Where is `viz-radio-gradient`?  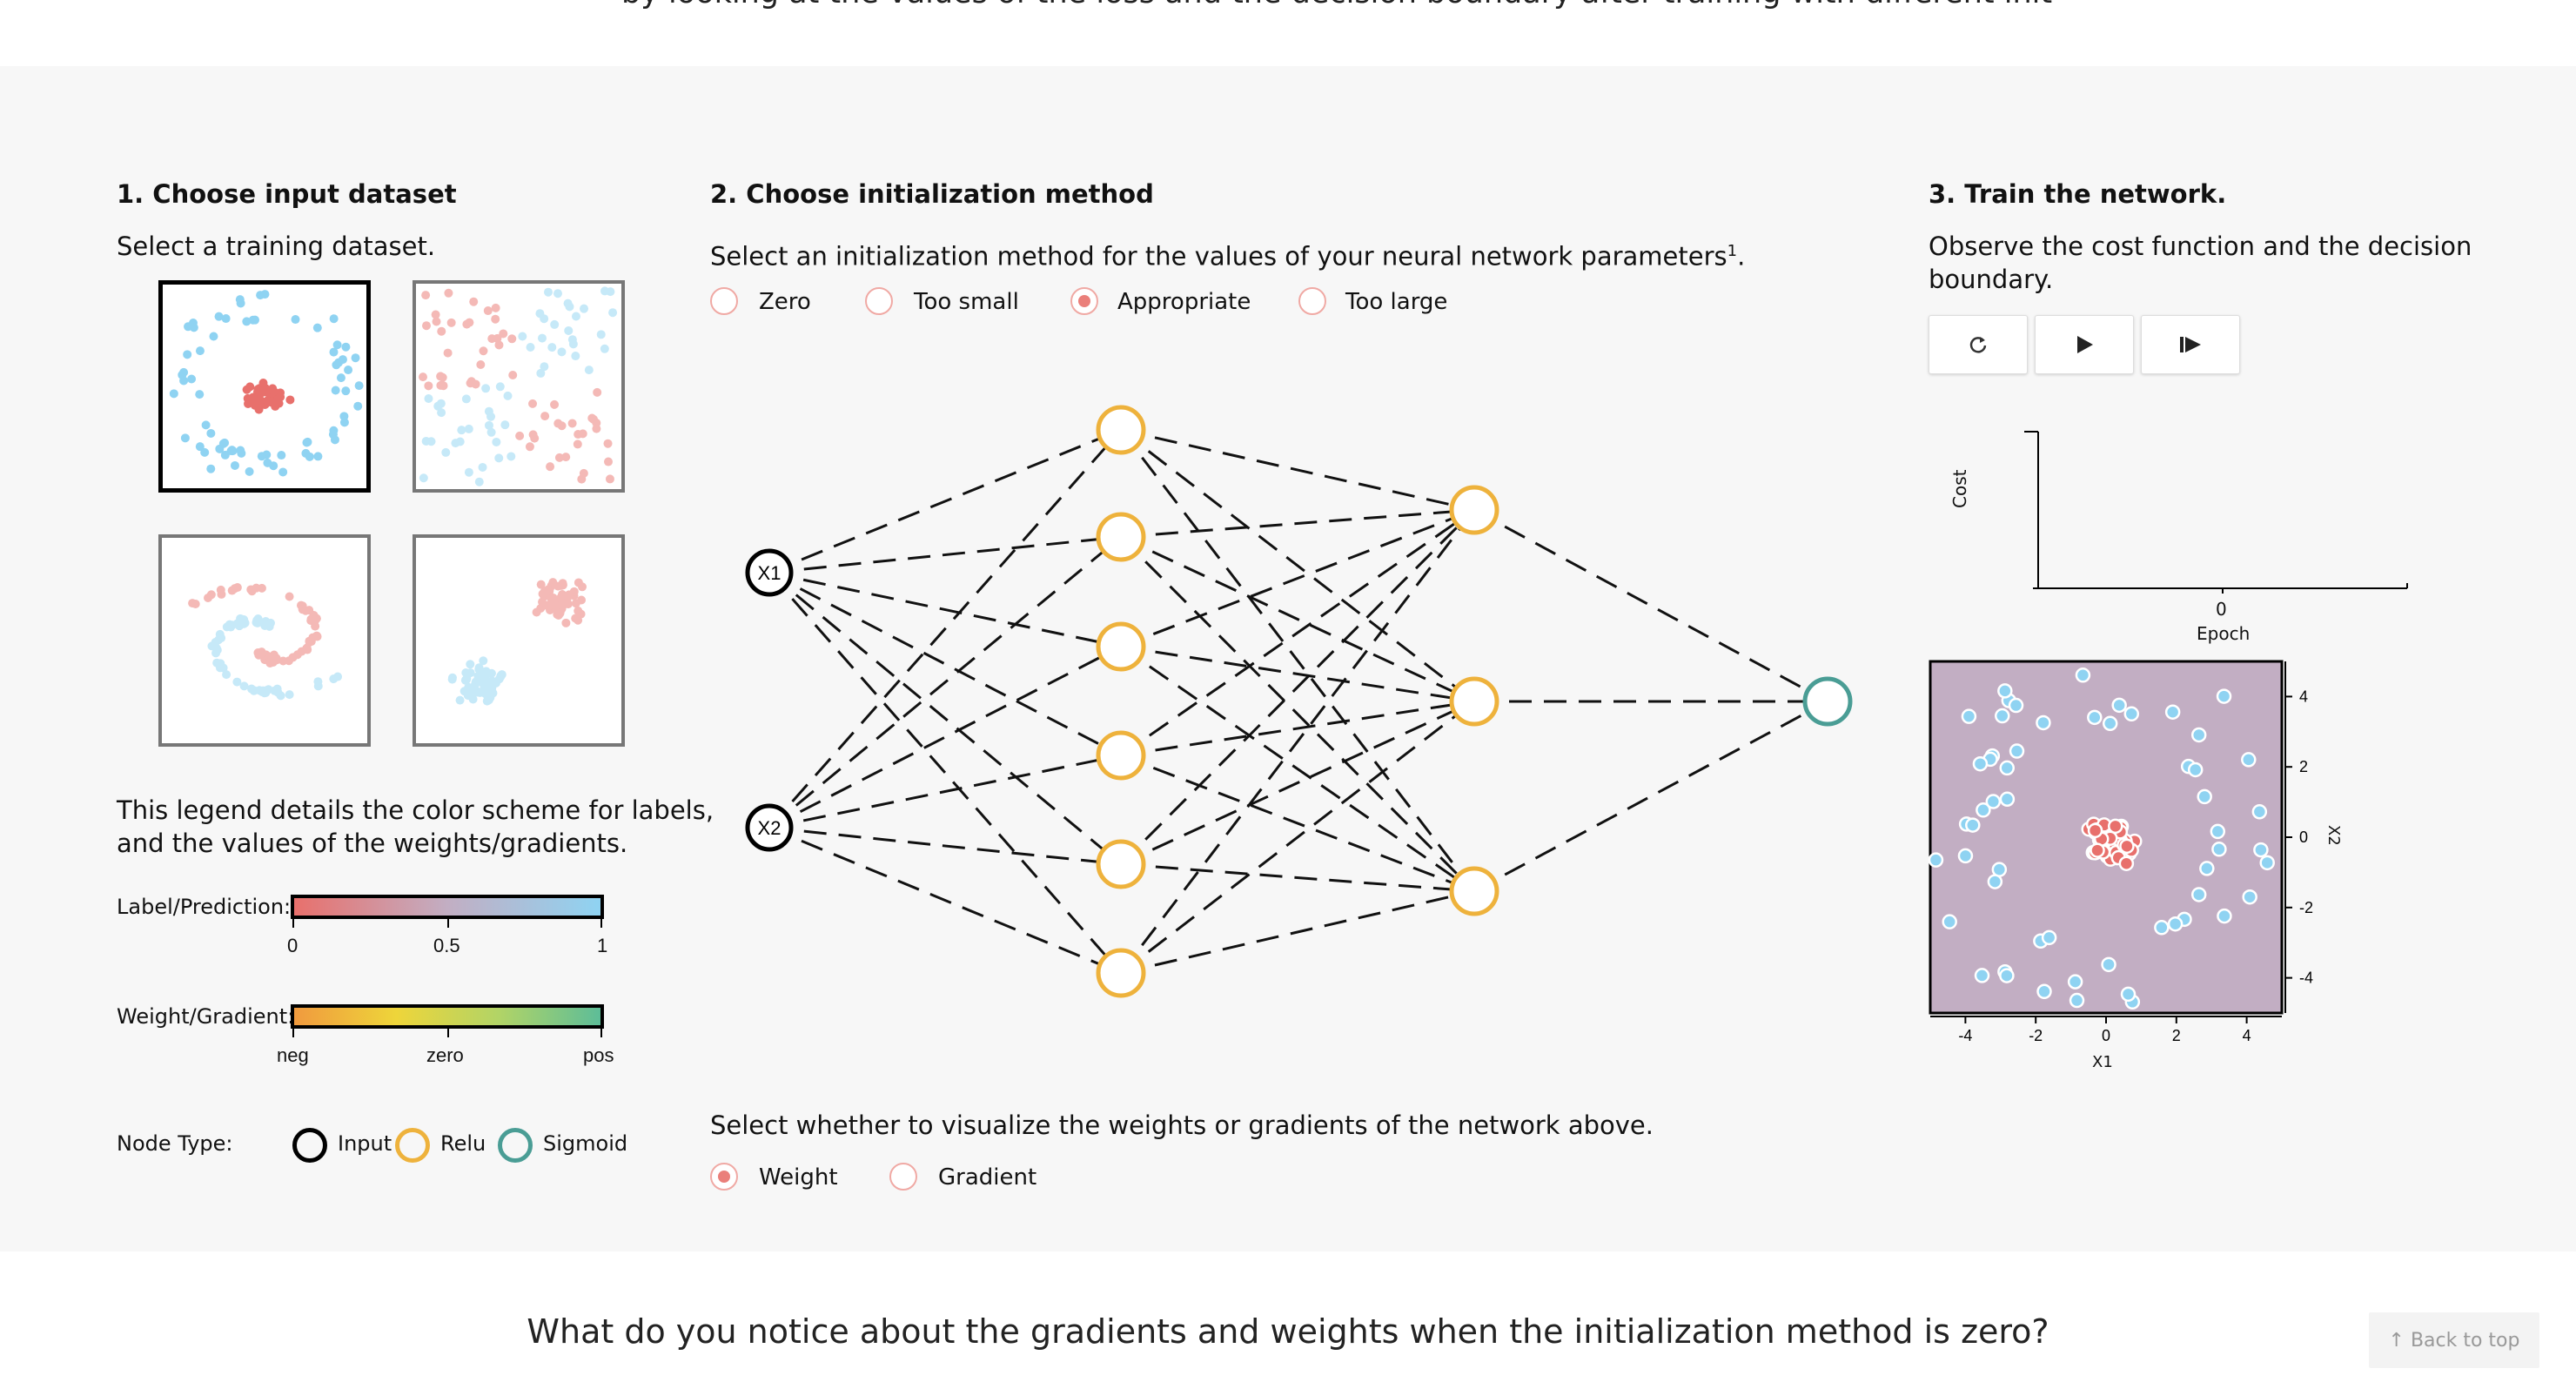
viz-radio-gradient is located at coordinates (903, 1177).